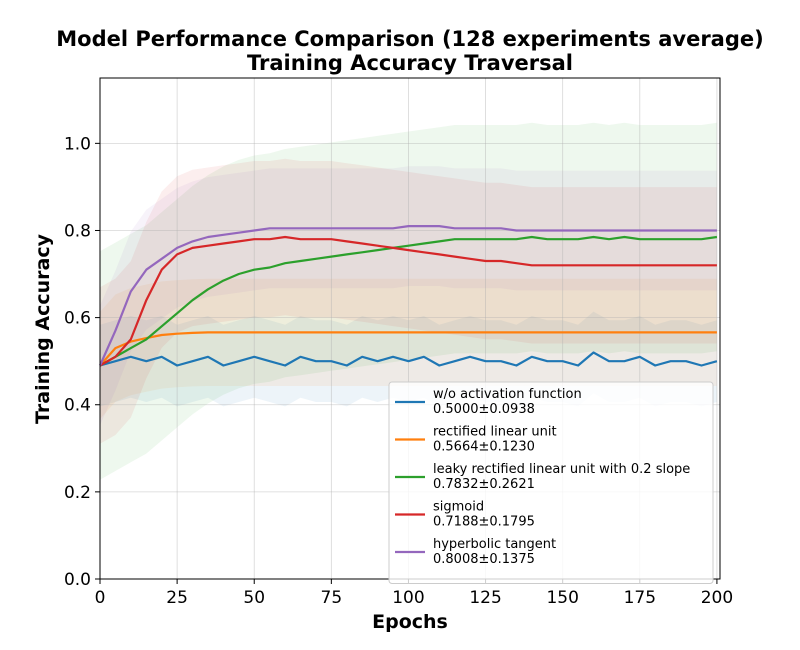  What do you see at coordinates (484, 522) in the screenshot?
I see `legend-stat-3: 0.7188±0.1795` at bounding box center [484, 522].